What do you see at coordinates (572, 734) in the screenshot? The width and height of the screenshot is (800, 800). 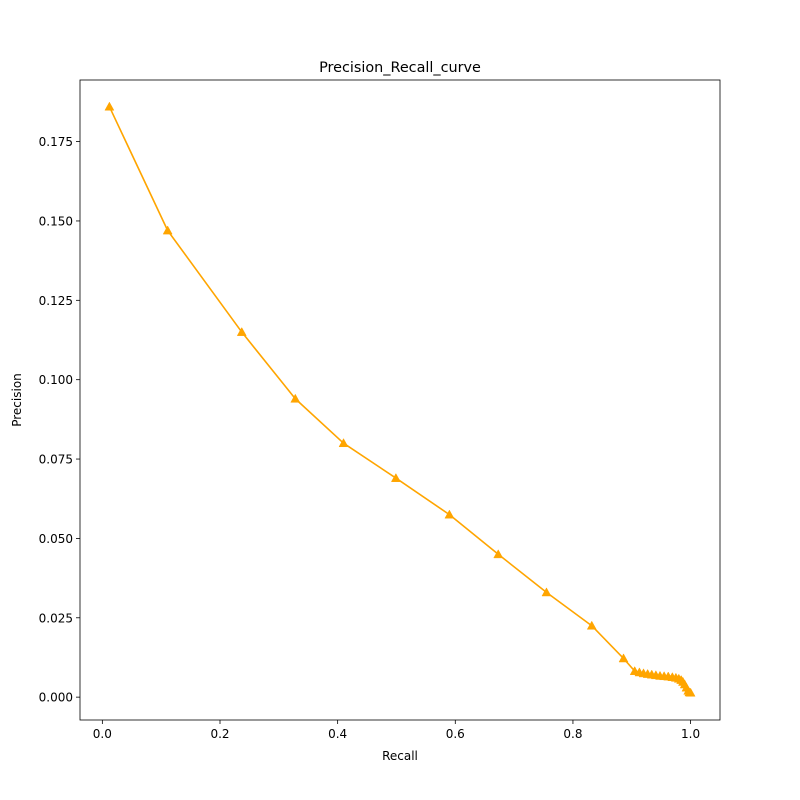 I see `x-tick-label: 0.8` at bounding box center [572, 734].